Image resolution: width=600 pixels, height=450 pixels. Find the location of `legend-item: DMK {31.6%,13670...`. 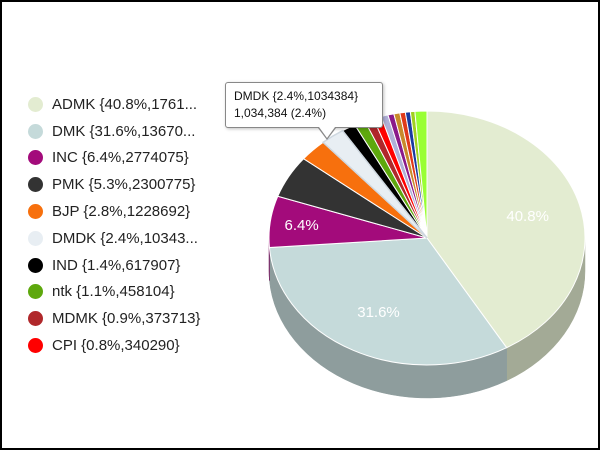

legend-item: DMK {31.6%,13670... is located at coordinates (133, 131).